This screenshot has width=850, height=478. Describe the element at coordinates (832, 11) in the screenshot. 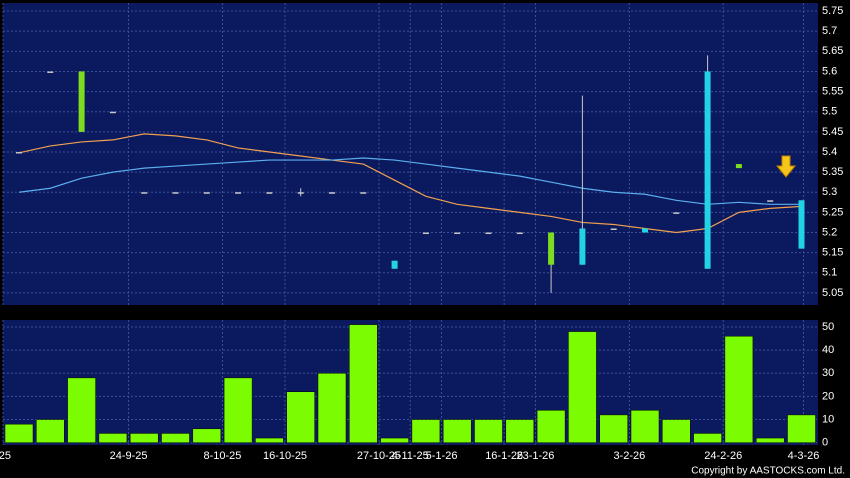

I see `y-tick-label: 5.75` at that location.